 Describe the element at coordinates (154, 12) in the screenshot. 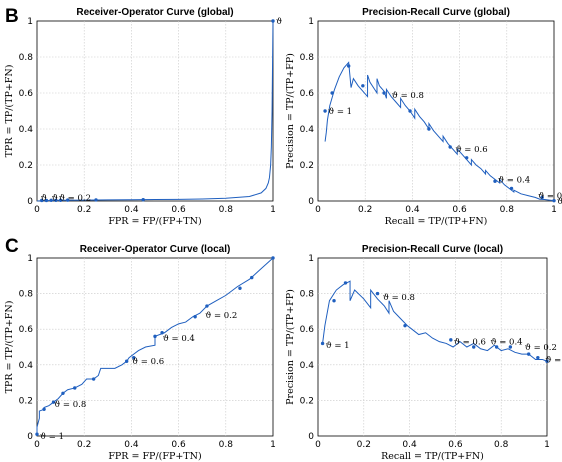

I see `chart-title: Receiver-Operator Curve (global)` at that location.